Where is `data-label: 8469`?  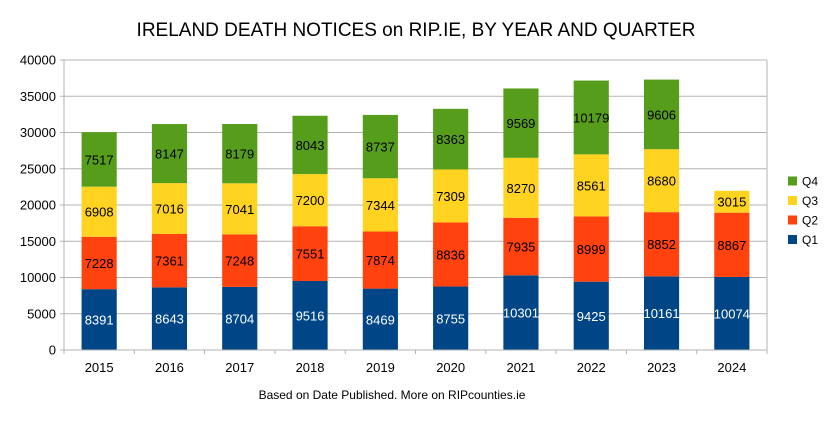 data-label: 8469 is located at coordinates (380, 319).